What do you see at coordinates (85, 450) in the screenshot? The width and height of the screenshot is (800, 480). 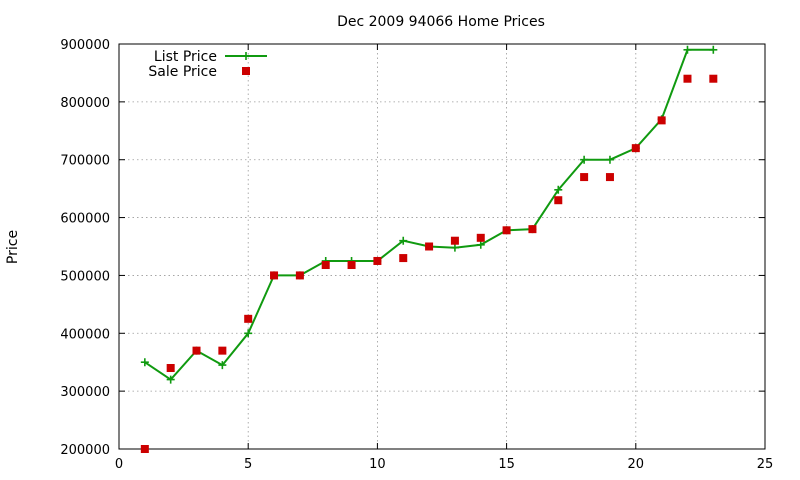 I see `y-tick-label: 200000` at bounding box center [85, 450].